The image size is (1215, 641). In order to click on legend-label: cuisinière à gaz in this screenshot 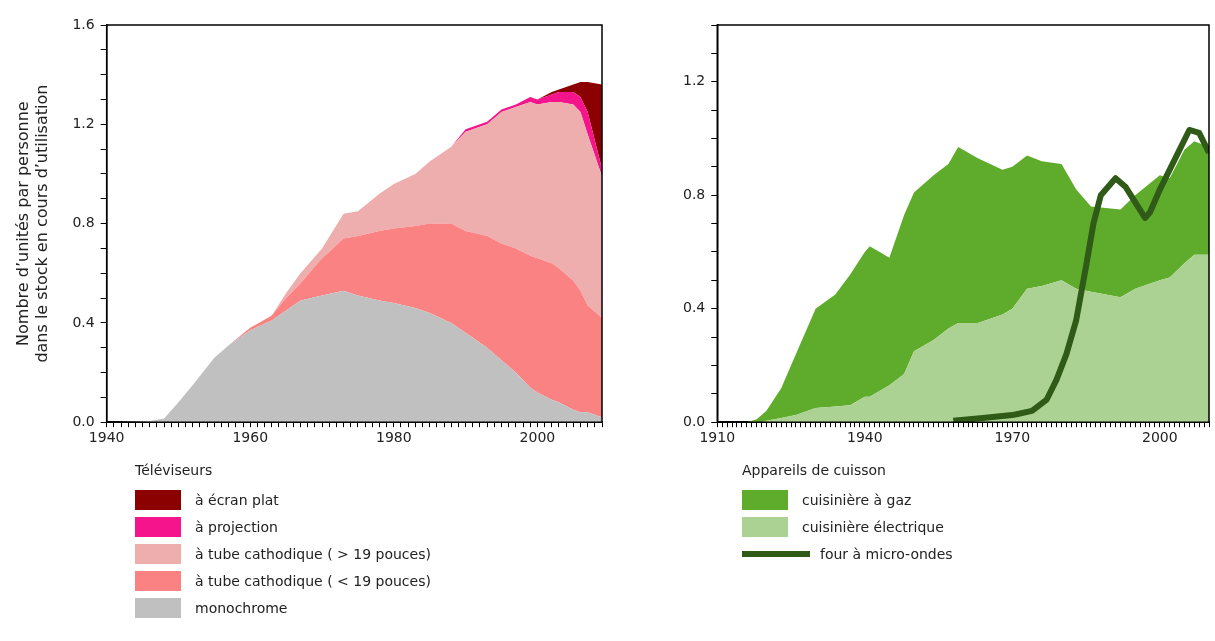, I will do `click(857, 499)`.